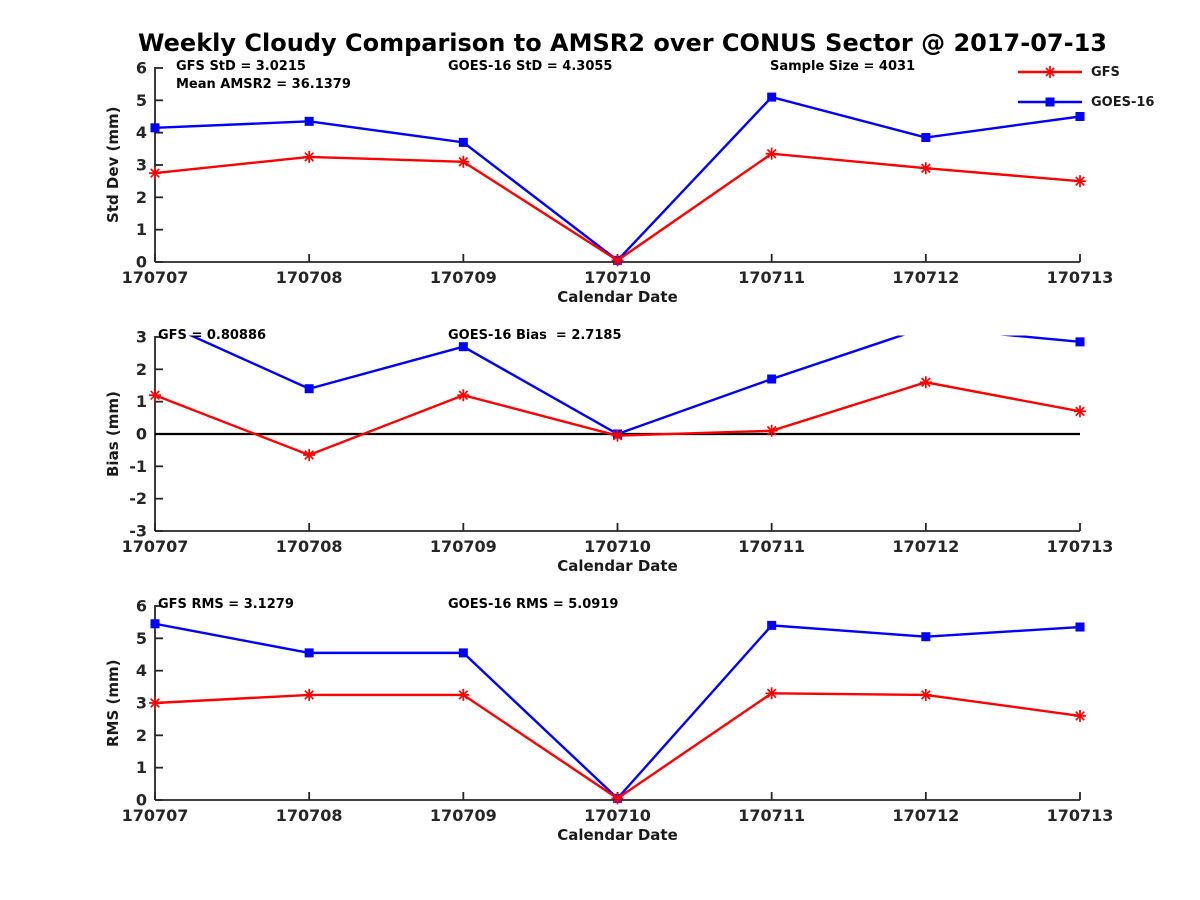 The width and height of the screenshot is (1200, 900). What do you see at coordinates (226, 604) in the screenshot?
I see `annotation-gfs-rms: GFS RMS = 3.1279` at bounding box center [226, 604].